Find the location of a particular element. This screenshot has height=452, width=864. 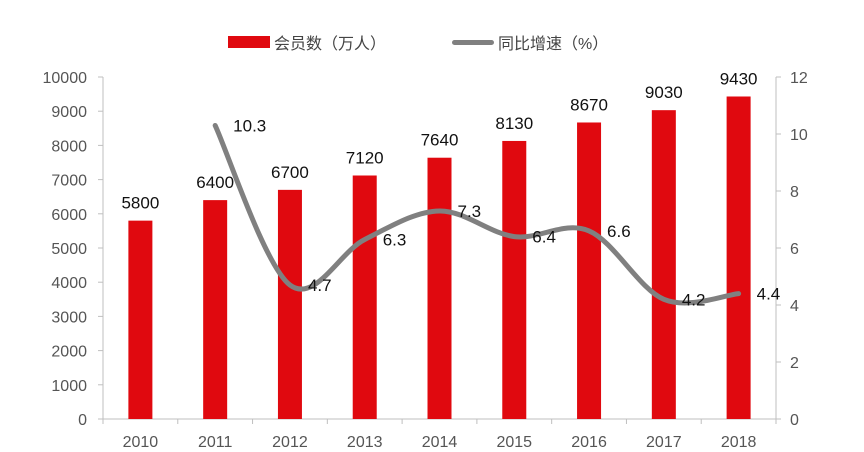

bar-data-label: 6700 is located at coordinates (290, 172).